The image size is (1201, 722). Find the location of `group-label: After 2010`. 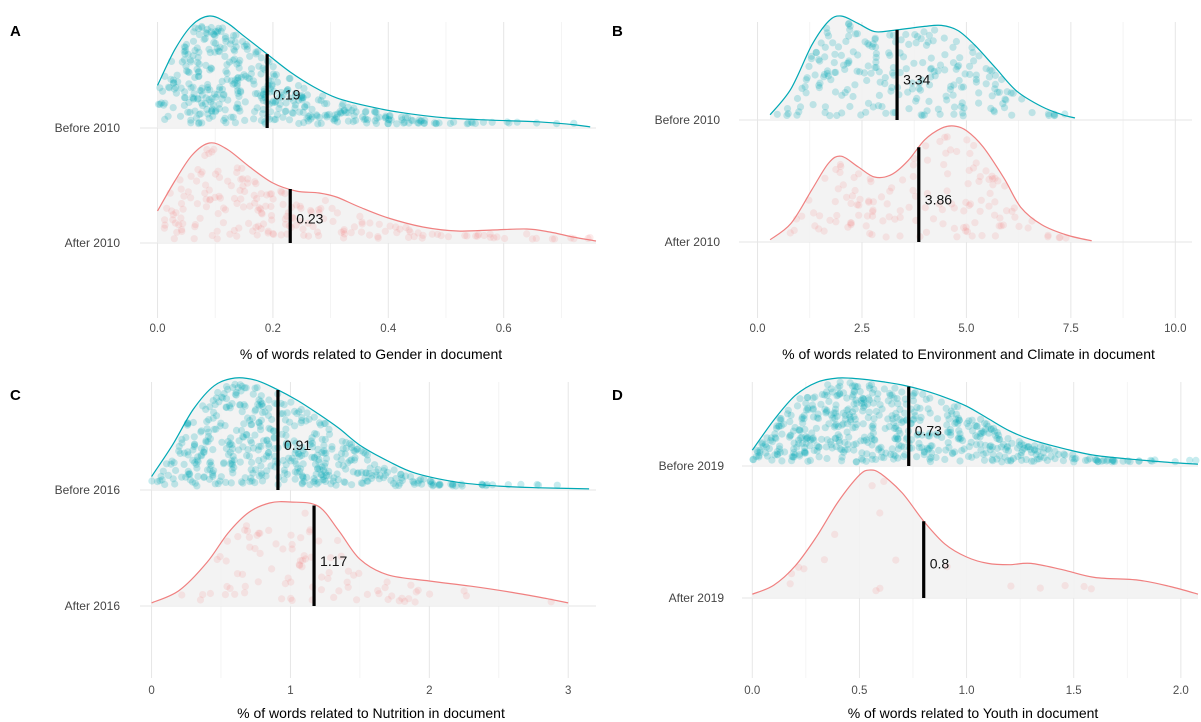

group-label: After 2010 is located at coordinates (693, 242).